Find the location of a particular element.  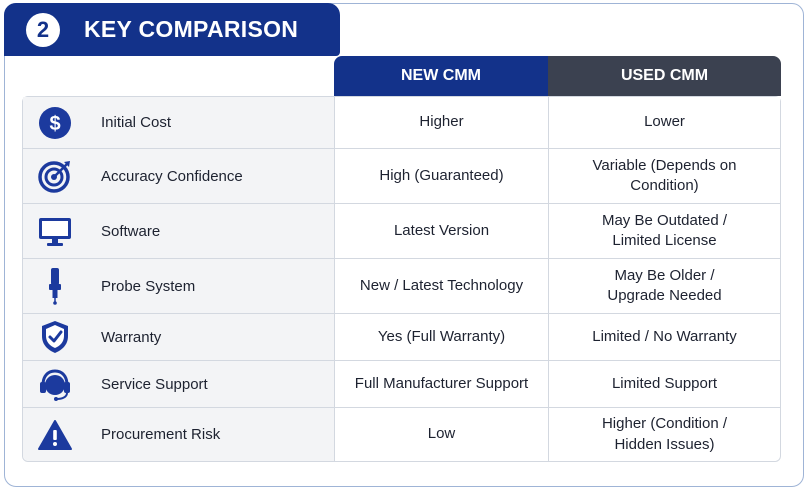

target-icon is located at coordinates (55, 176).